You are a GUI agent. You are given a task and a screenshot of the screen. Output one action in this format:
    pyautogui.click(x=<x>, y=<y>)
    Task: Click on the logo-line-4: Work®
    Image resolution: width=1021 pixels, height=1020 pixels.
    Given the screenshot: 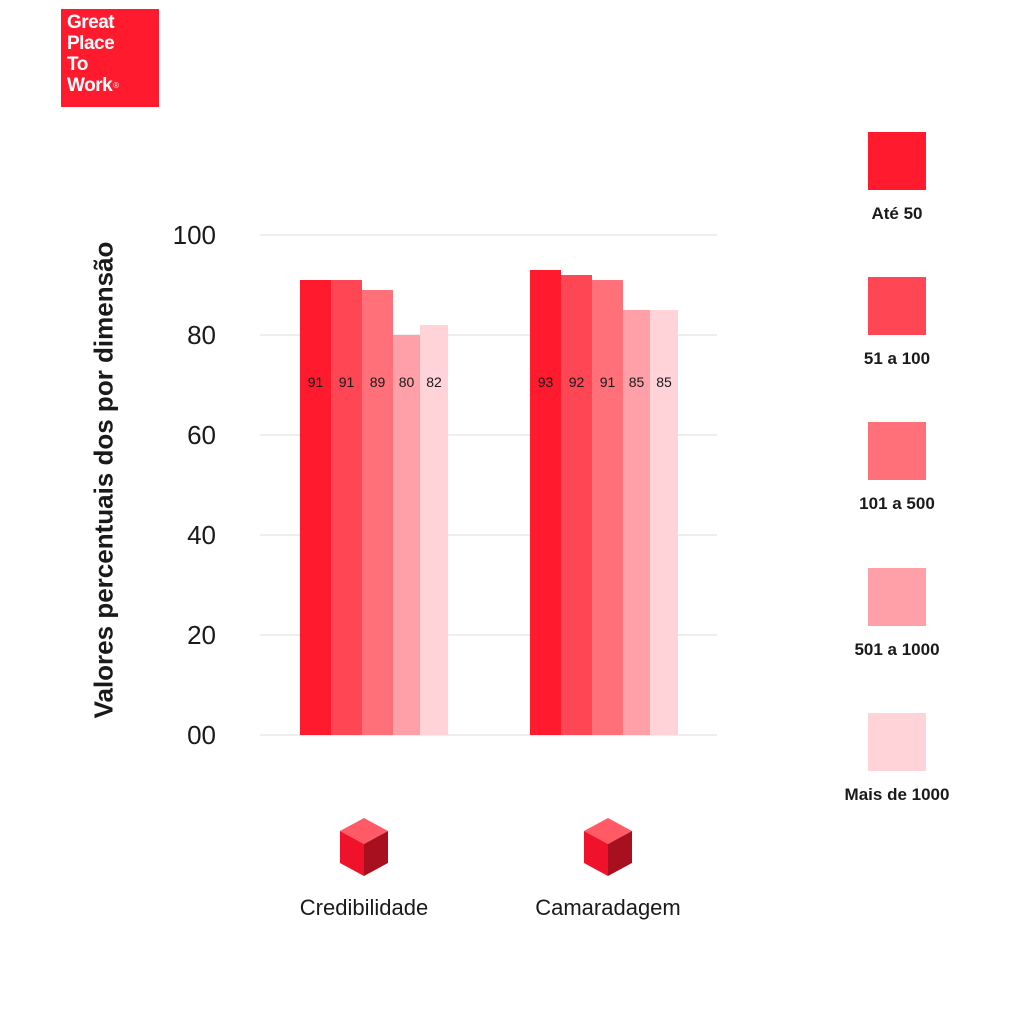 What is the action you would take?
    pyautogui.click(x=113, y=85)
    